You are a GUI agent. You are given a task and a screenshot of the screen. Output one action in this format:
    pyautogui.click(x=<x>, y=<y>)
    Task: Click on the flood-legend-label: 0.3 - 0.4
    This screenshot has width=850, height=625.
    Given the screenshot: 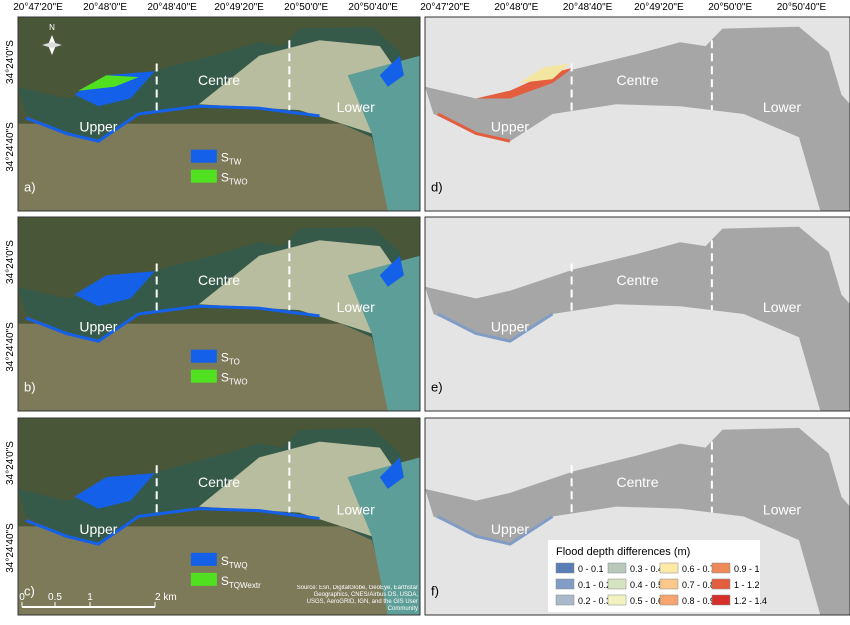 What is the action you would take?
    pyautogui.click(x=646, y=569)
    